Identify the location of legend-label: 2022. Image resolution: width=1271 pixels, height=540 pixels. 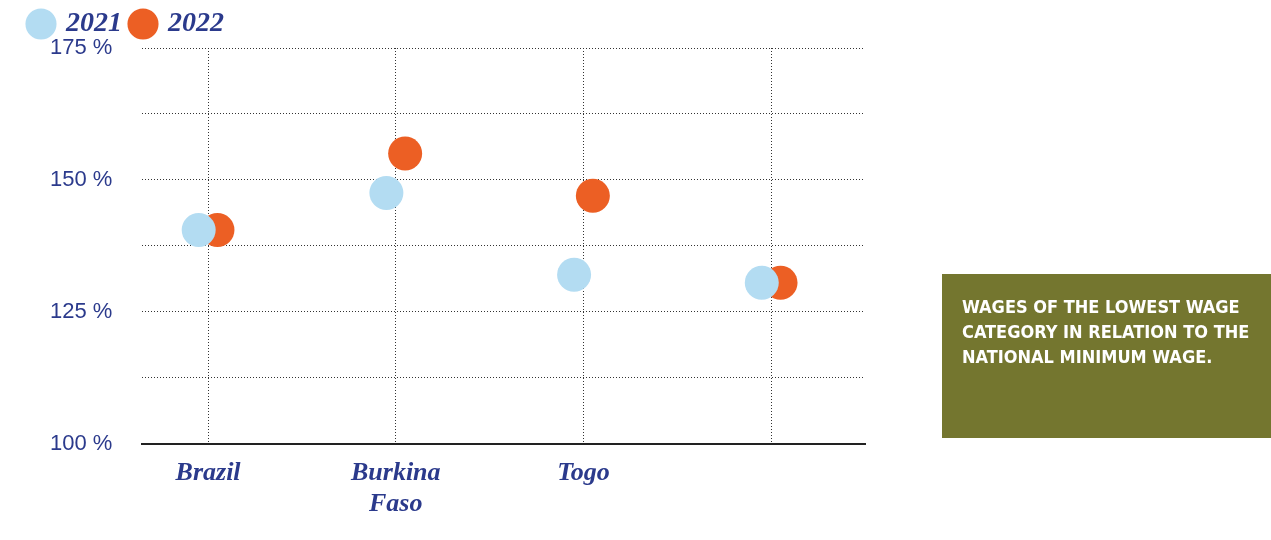
(195, 22).